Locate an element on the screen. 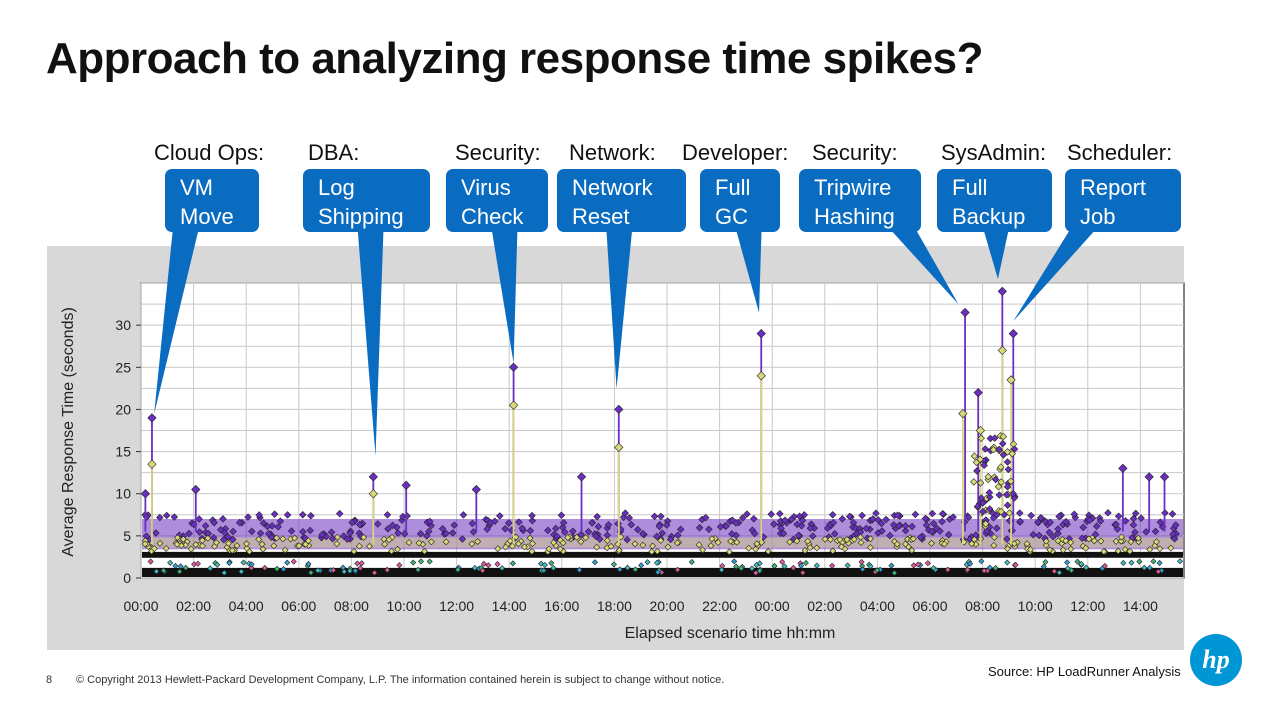 This screenshot has width=1280, height=720. callout-label-line1: Tripwire is located at coordinates (852, 187).